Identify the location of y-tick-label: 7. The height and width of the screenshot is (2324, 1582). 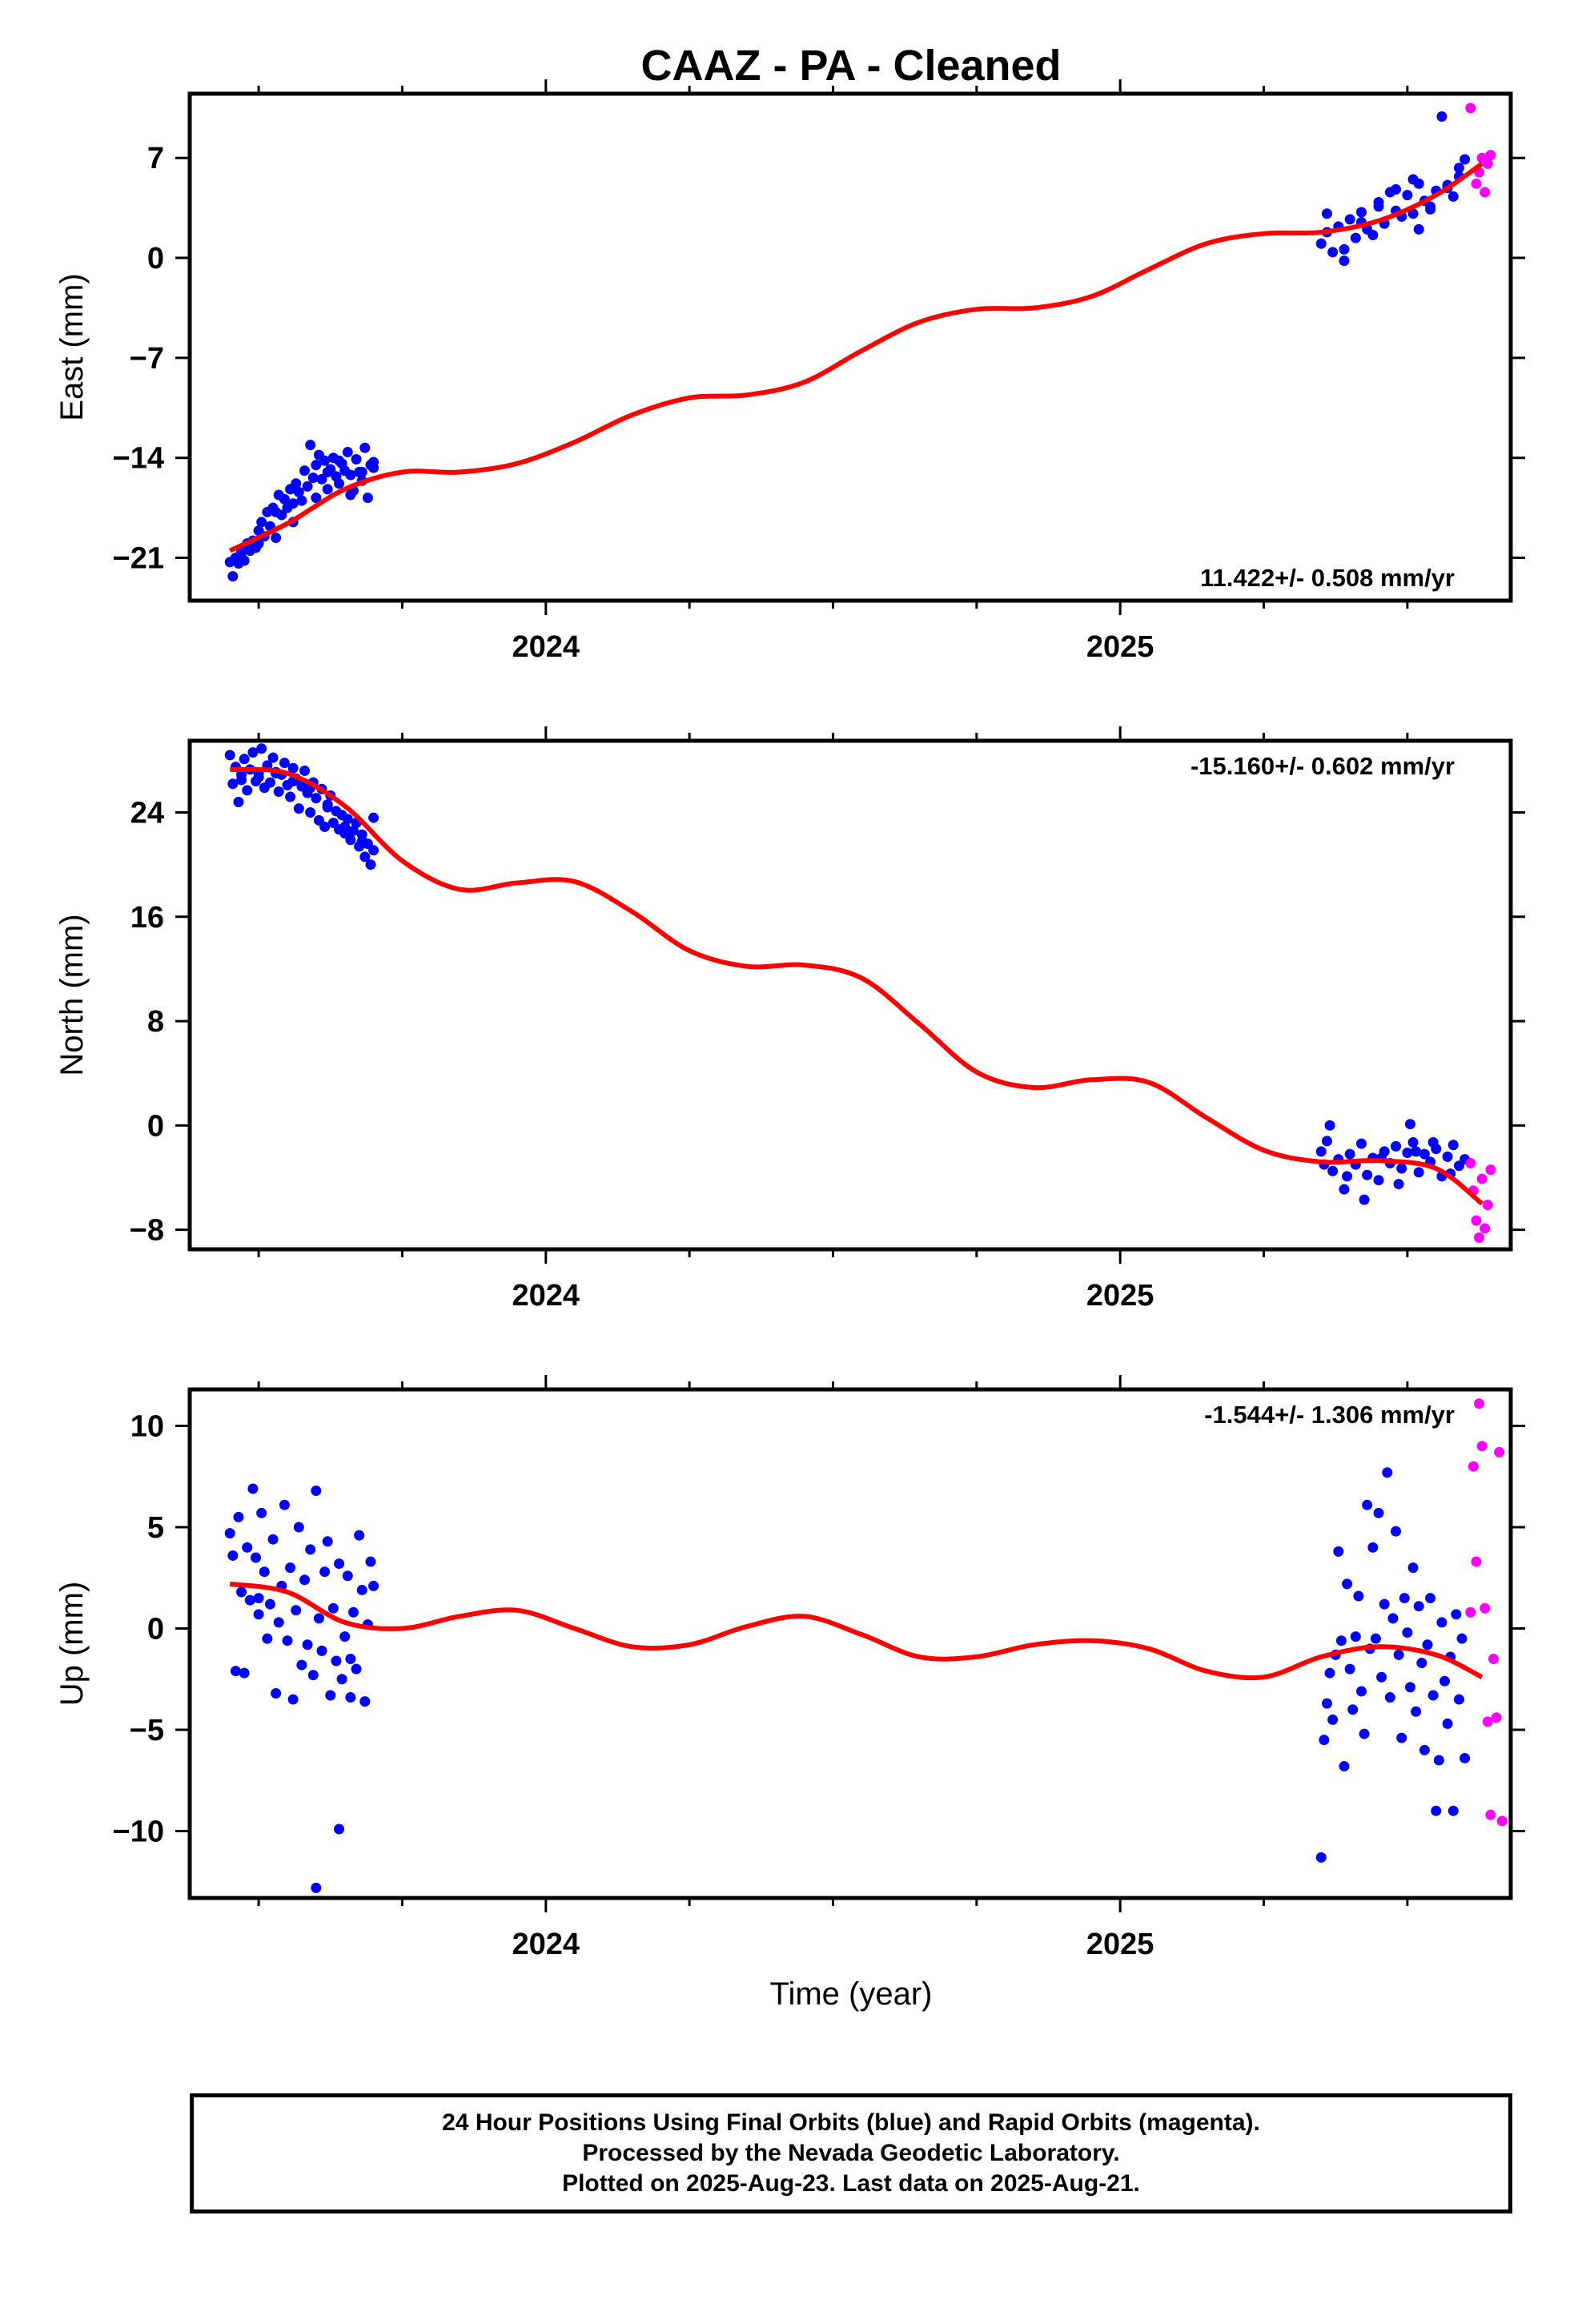
(155, 158).